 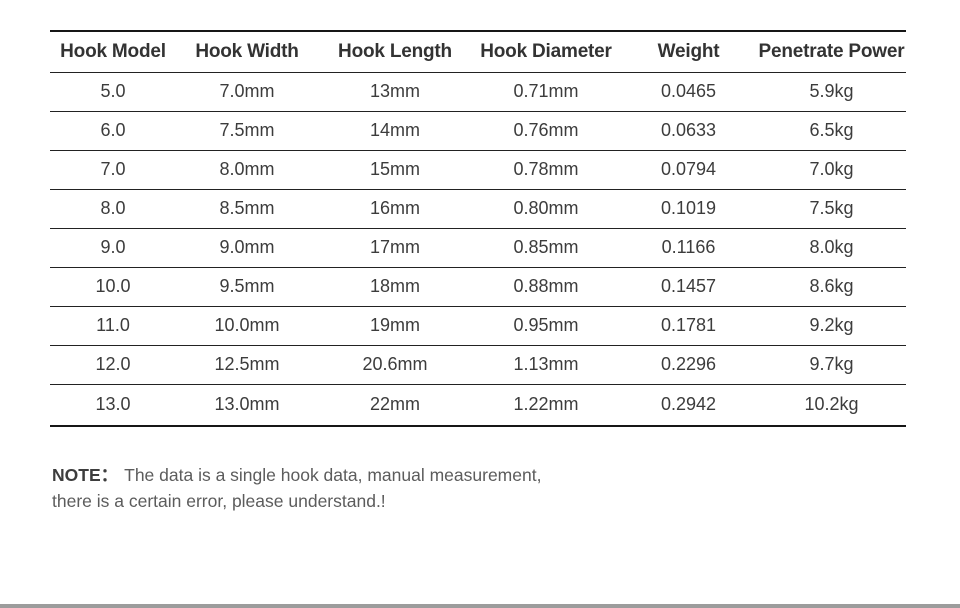 I want to click on table-cell: 10.2kg, so click(x=831, y=404).